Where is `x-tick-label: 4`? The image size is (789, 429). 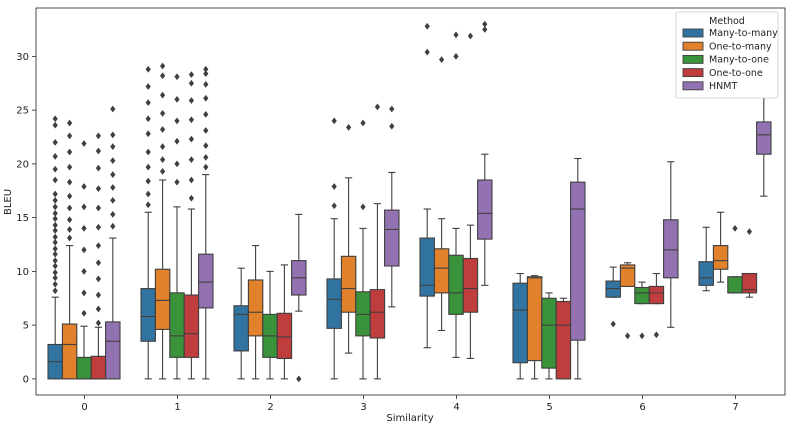
x-tick-label: 4 is located at coordinates (456, 407).